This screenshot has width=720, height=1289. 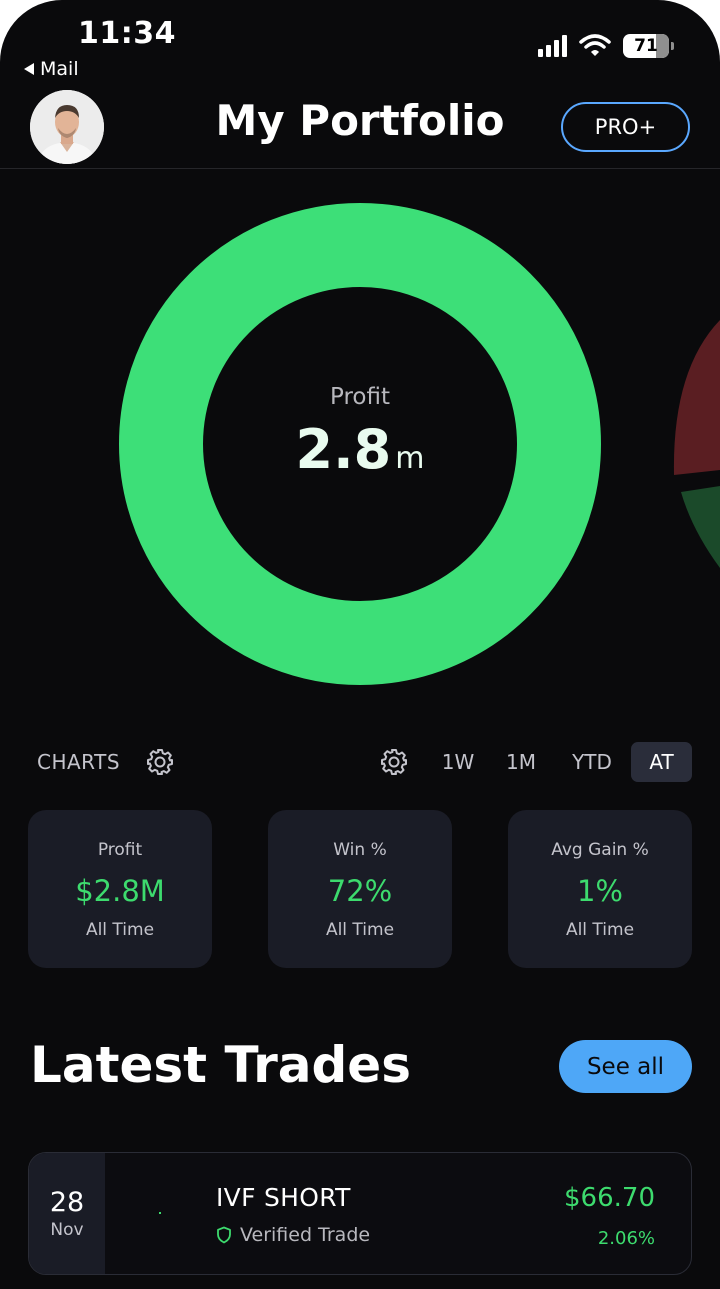 I want to click on pro-plus-button: PRO+, so click(x=625, y=127).